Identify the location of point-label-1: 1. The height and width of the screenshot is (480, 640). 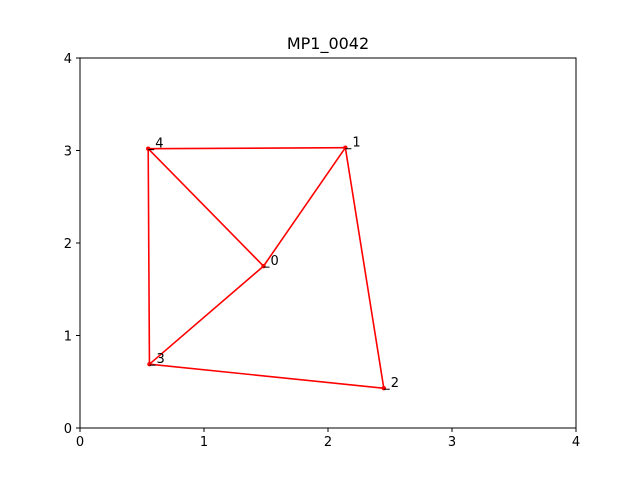
(356, 143).